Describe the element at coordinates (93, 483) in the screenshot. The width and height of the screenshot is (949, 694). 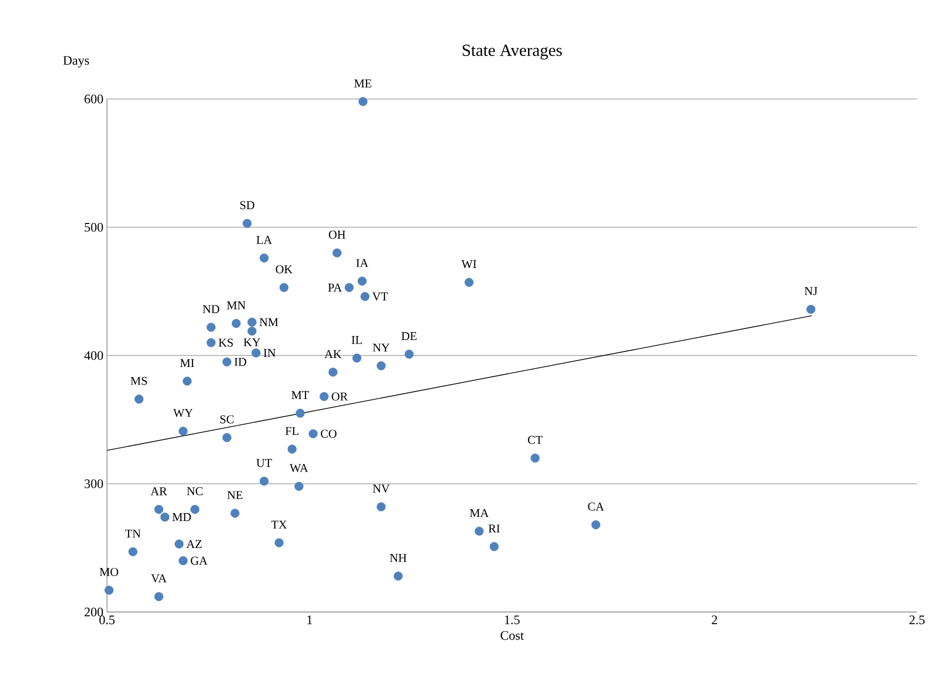
I see `y-tick-label: 300` at that location.